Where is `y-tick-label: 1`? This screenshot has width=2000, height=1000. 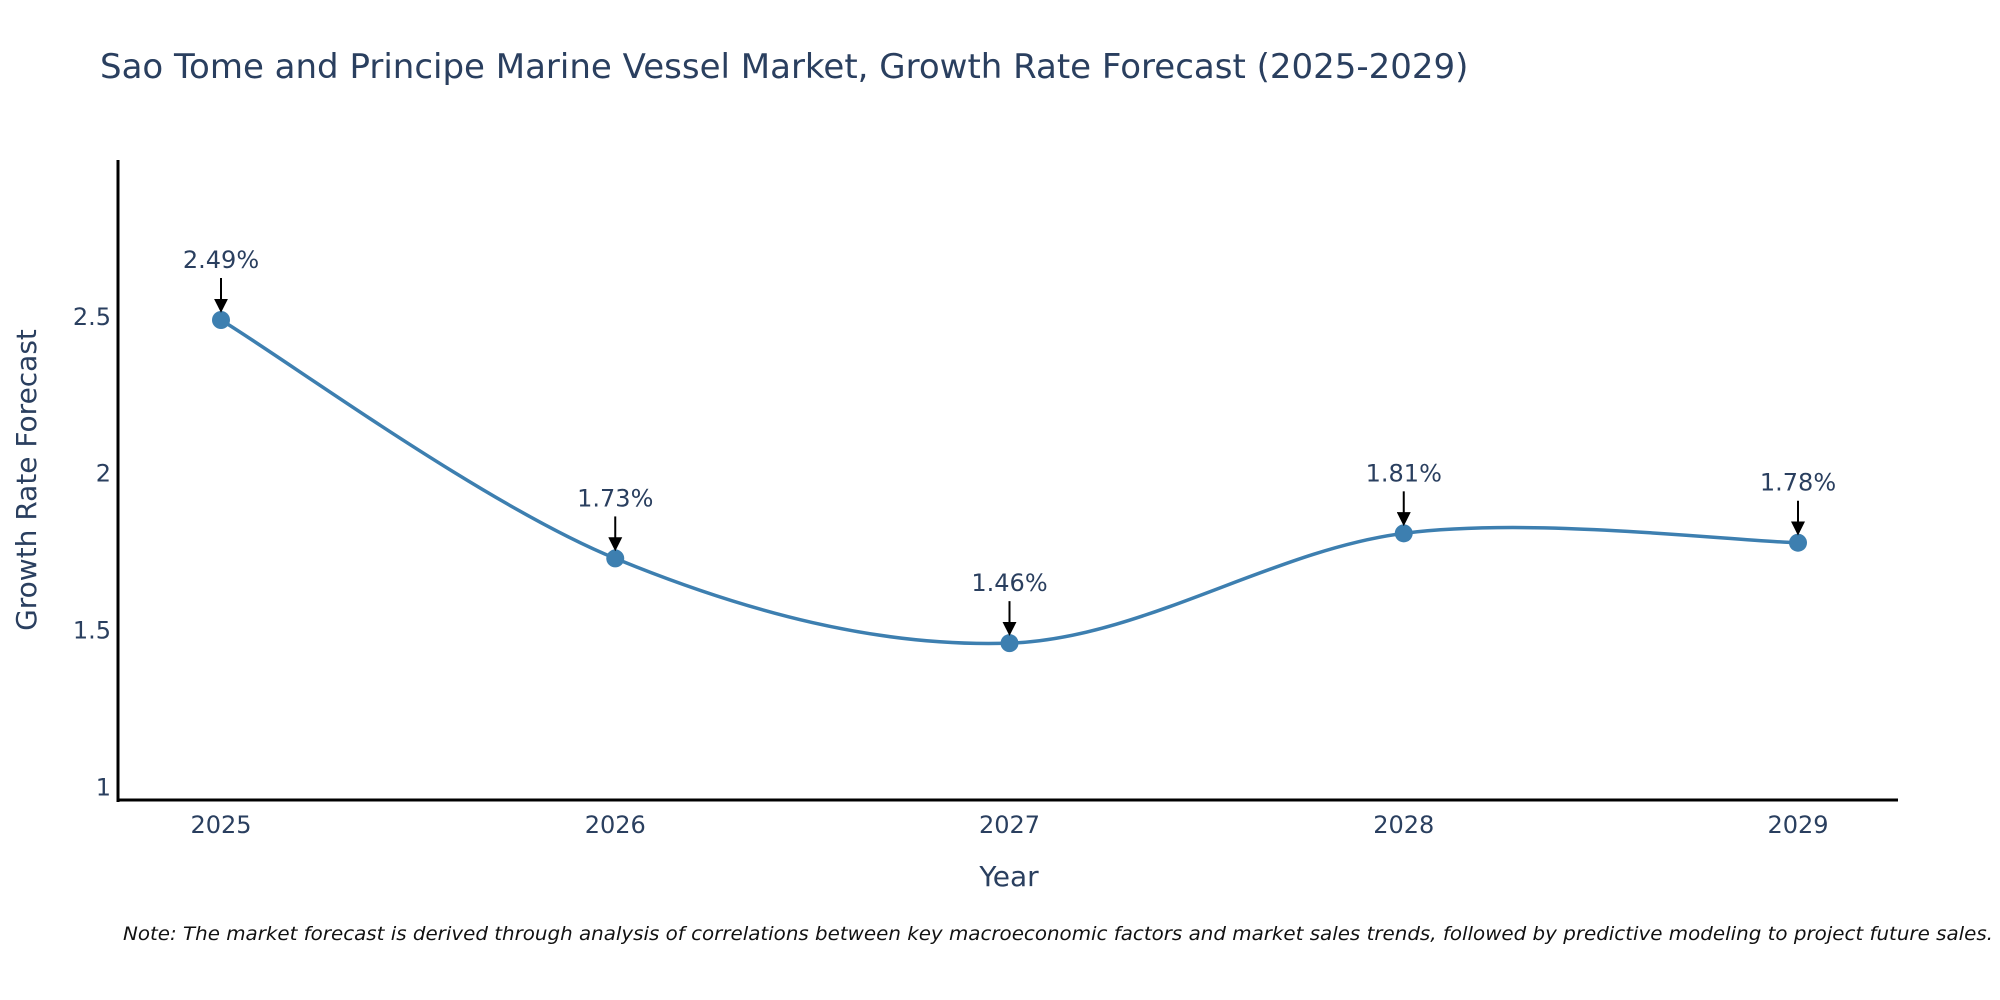 y-tick-label: 1 is located at coordinates (103, 787).